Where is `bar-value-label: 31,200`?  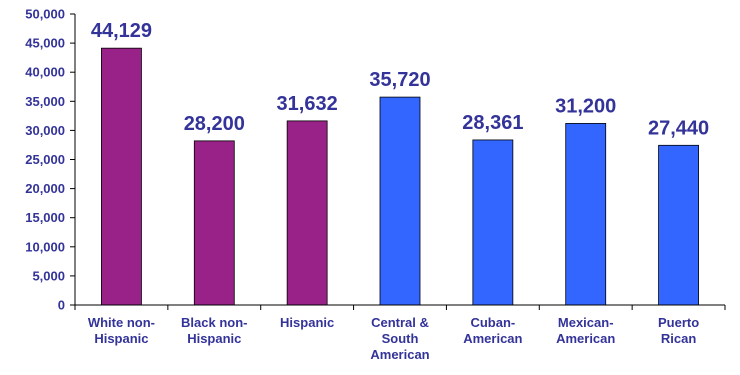 bar-value-label: 31,200 is located at coordinates (585, 106).